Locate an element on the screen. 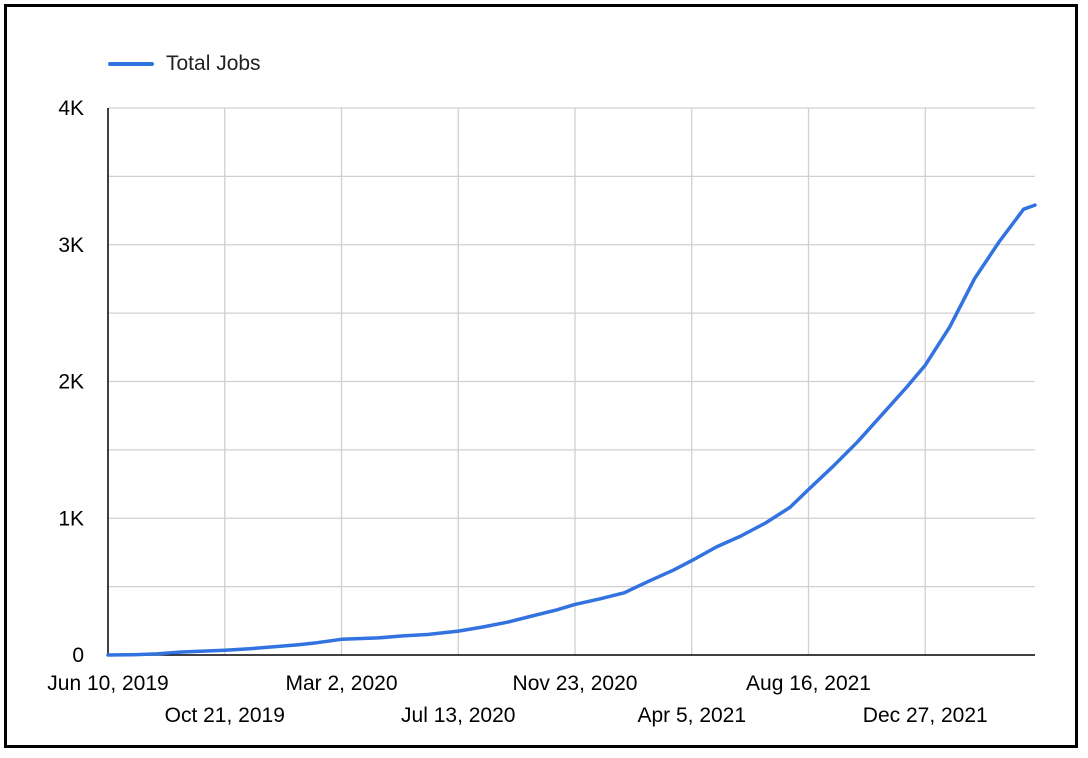 This screenshot has width=1088, height=758. x-tick-label: Aug 16, 2021 is located at coordinates (808, 683).